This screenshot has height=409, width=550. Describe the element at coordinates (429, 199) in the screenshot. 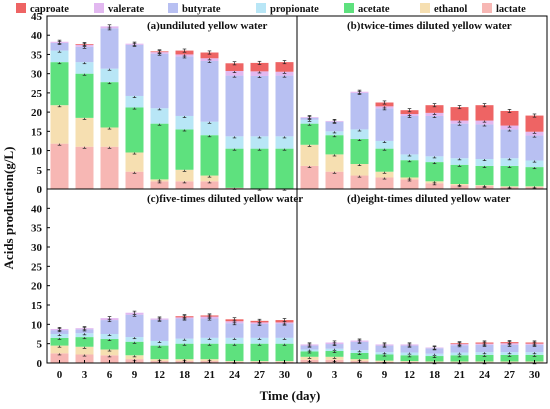

I see `panel-title-4: (d)eight-times diluted yellow water` at that location.